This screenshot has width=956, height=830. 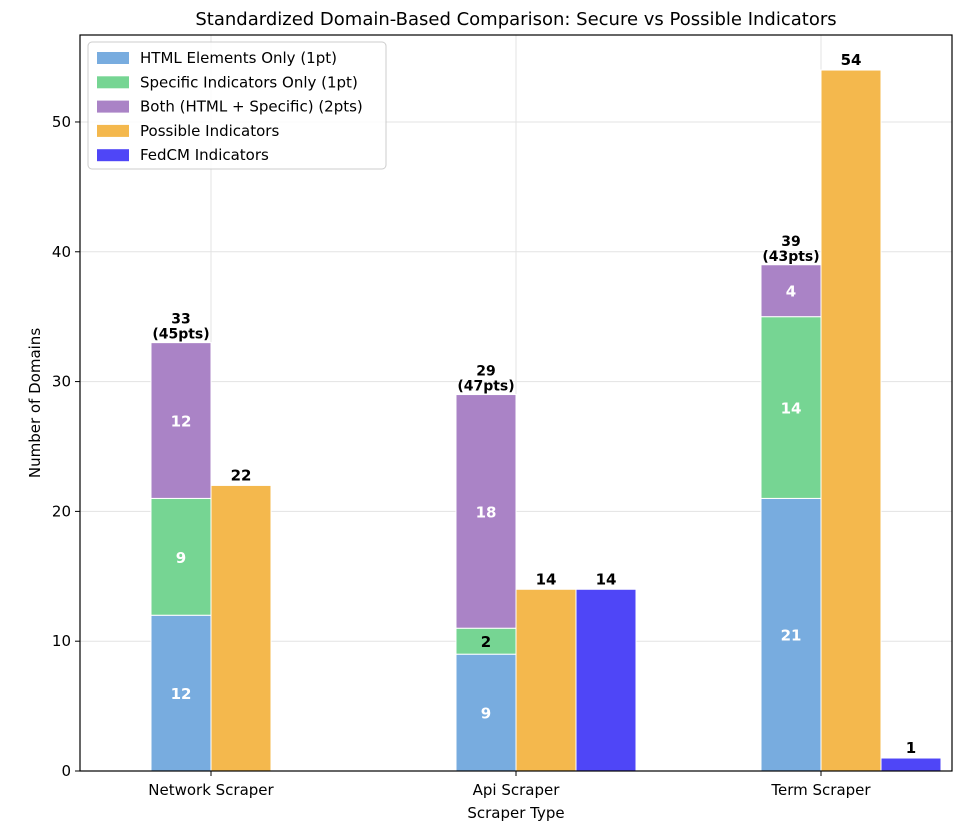 What do you see at coordinates (851, 60) in the screenshot?
I see `bar-value-label: 54` at bounding box center [851, 60].